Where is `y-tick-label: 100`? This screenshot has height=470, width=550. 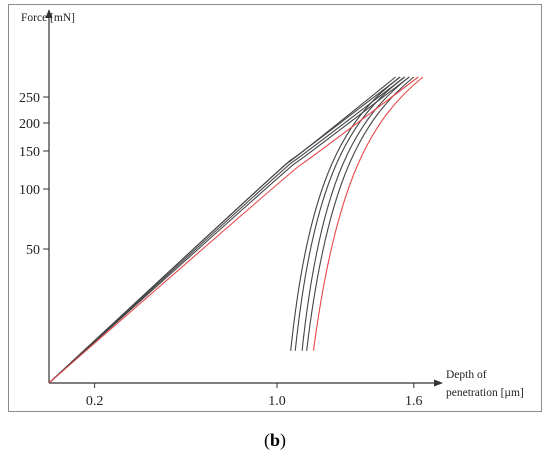
y-tick-label: 100 is located at coordinates (29, 190).